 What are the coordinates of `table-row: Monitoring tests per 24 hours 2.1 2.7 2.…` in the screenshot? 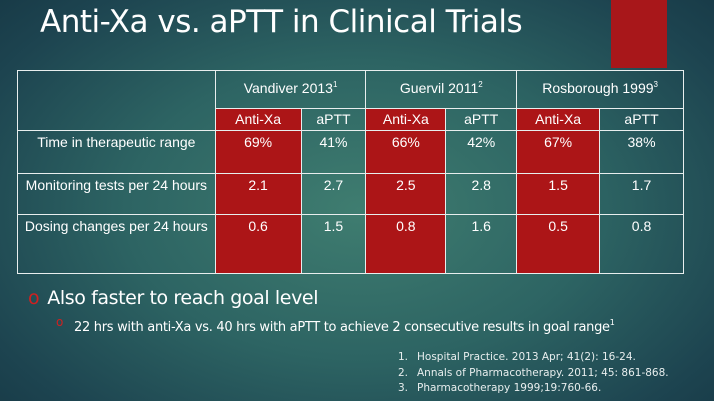 It's located at (350, 194).